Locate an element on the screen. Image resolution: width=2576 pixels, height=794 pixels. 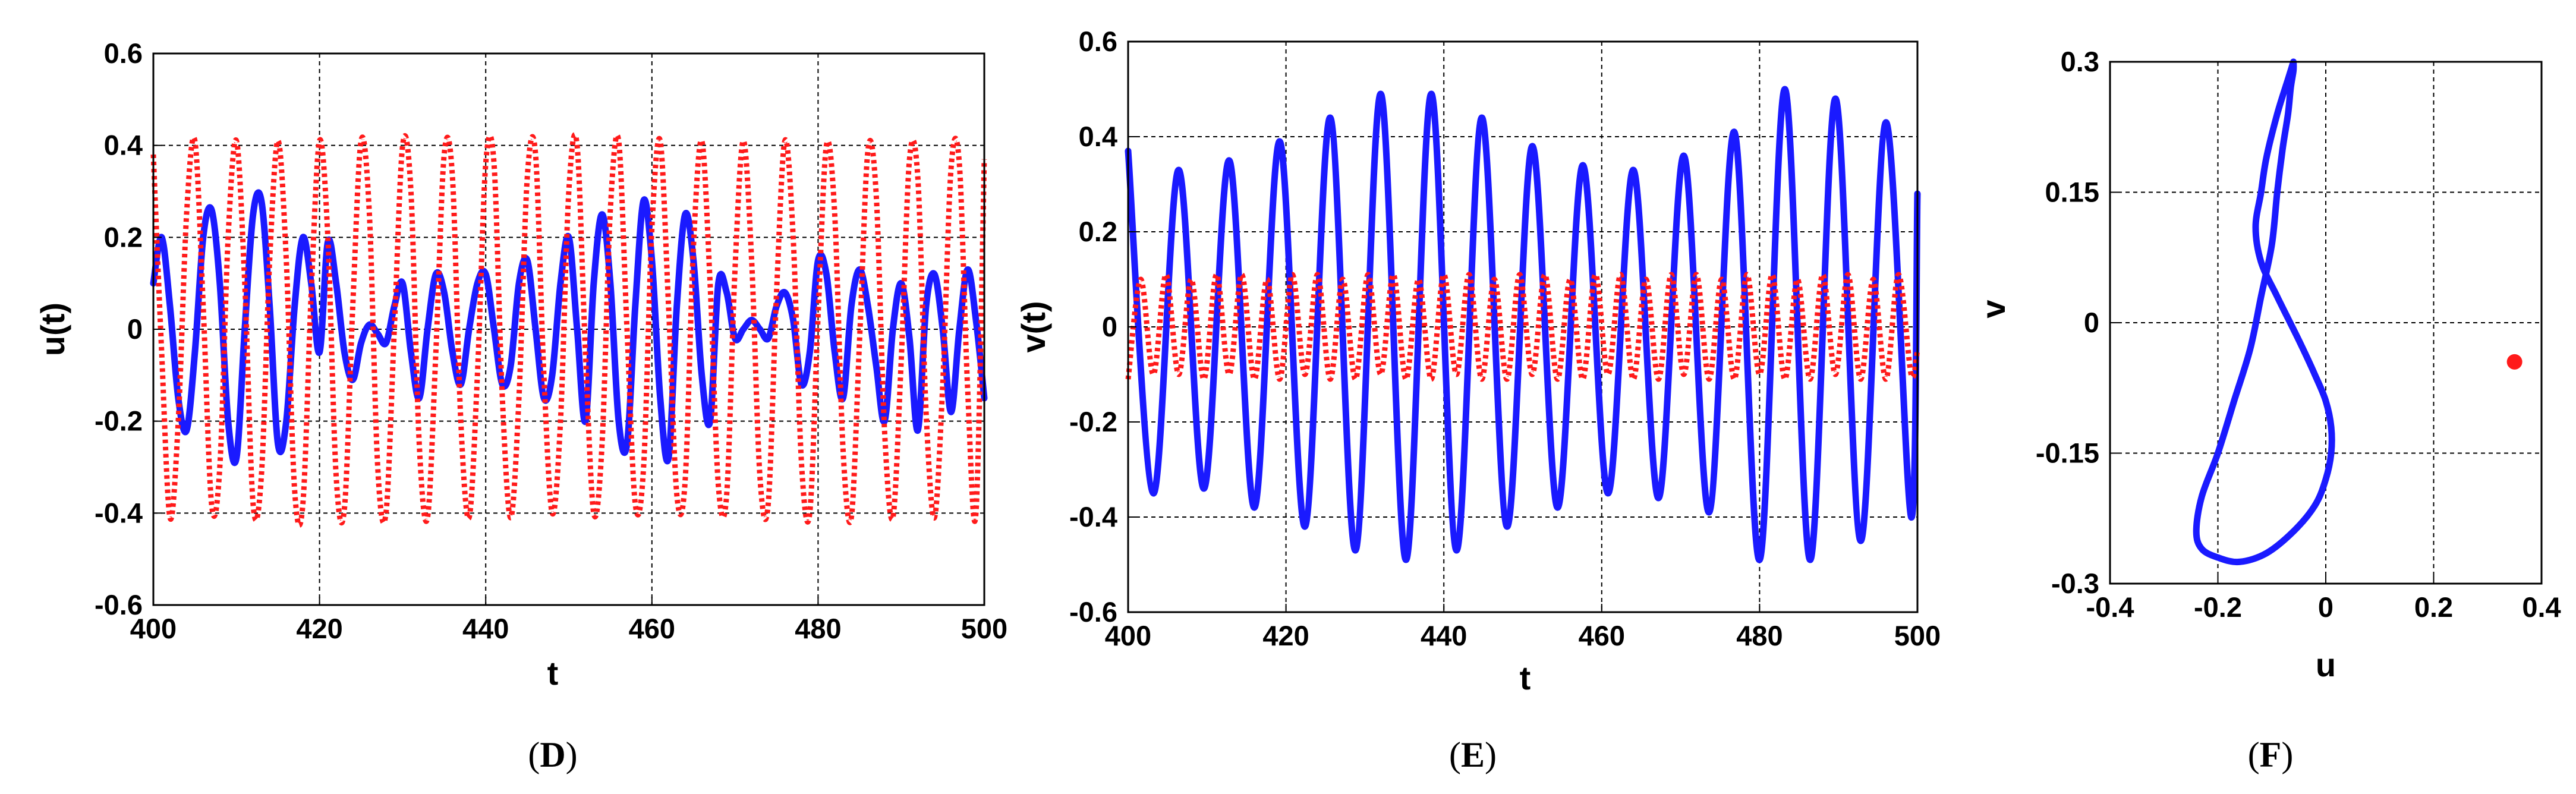
y-ticks-e: 0.6 0.4 0.2 0 -0.2 -0.4 -0.6 is located at coordinates (1102, 327).